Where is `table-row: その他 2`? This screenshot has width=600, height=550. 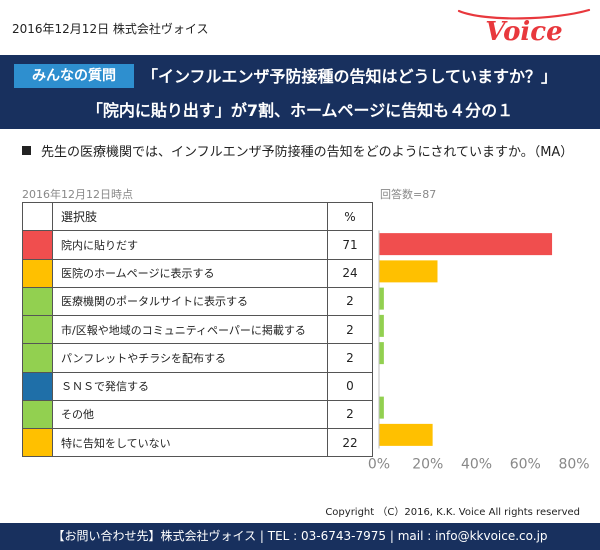 table-row: その他 2 is located at coordinates (197, 414).